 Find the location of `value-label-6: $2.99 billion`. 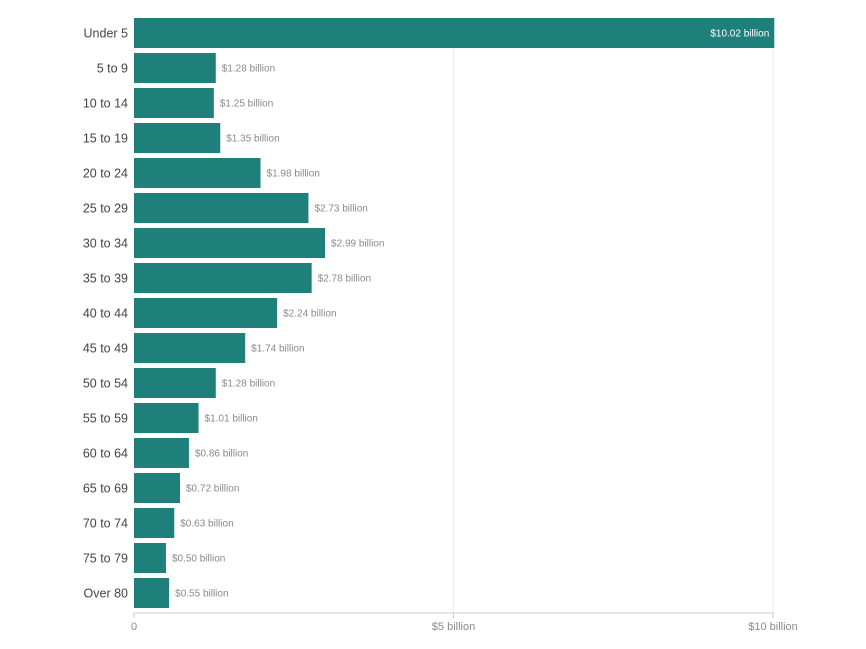

value-label-6: $2.99 billion is located at coordinates (357, 244).